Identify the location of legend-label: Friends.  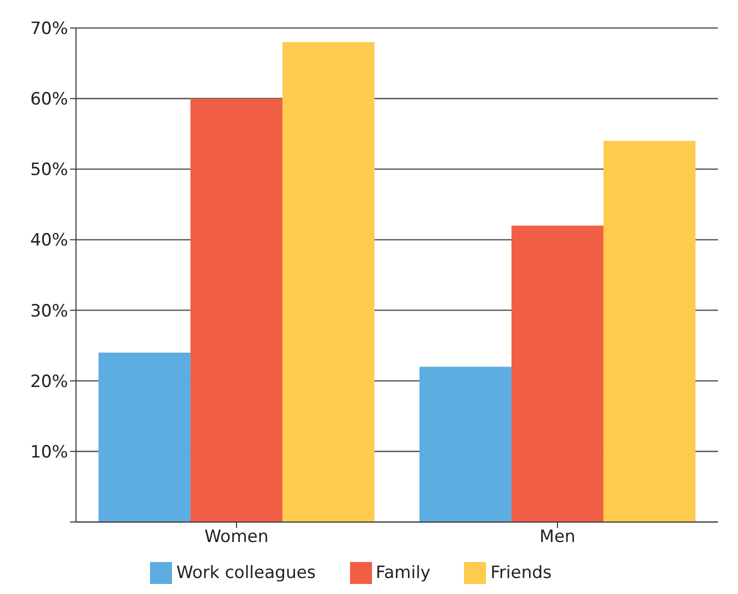
(521, 572).